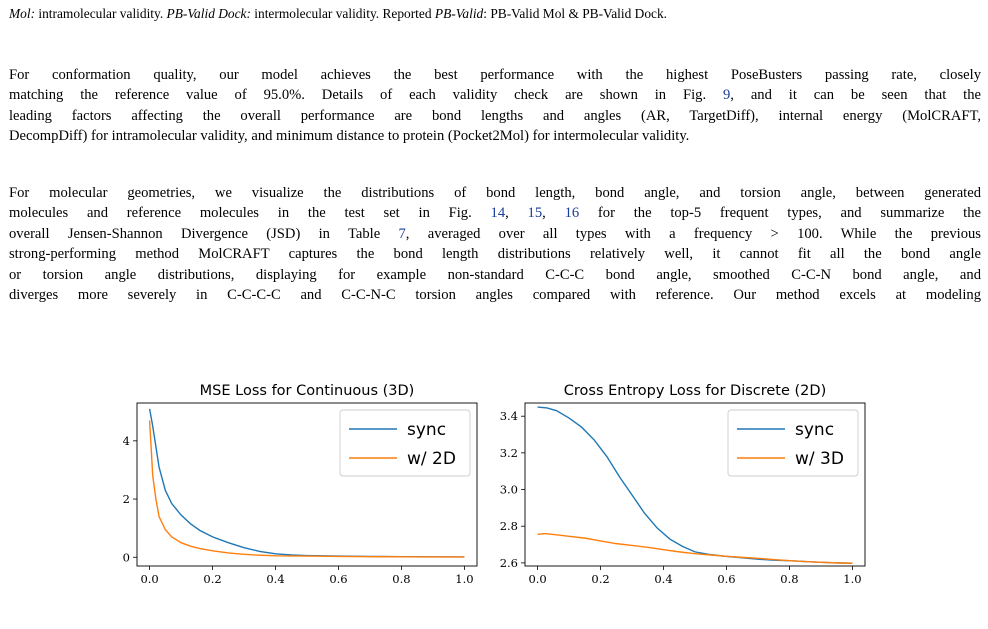  I want to click on chart-legend: sync w/ 2D, so click(405, 443).